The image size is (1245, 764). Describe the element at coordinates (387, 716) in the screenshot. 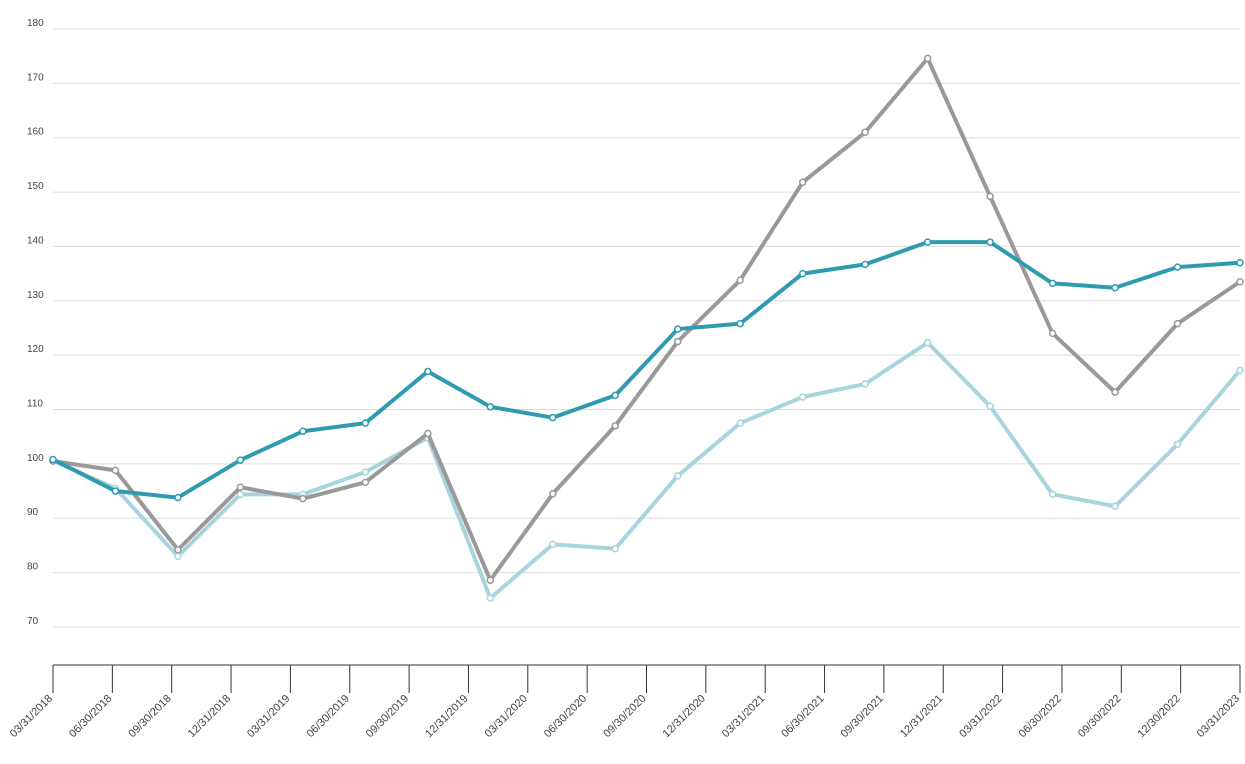

I see `x-tick-label: 09/30/2019` at that location.